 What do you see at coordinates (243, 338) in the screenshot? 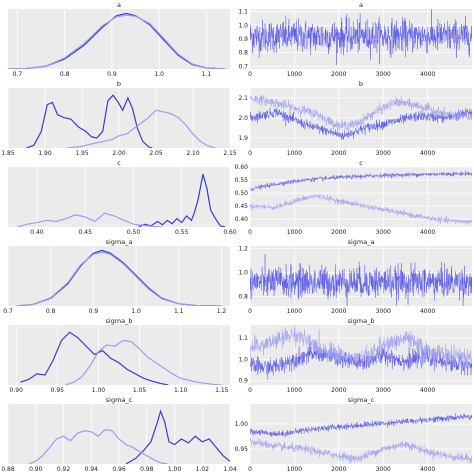
I see `y-tick-label: 1.1` at bounding box center [243, 338].